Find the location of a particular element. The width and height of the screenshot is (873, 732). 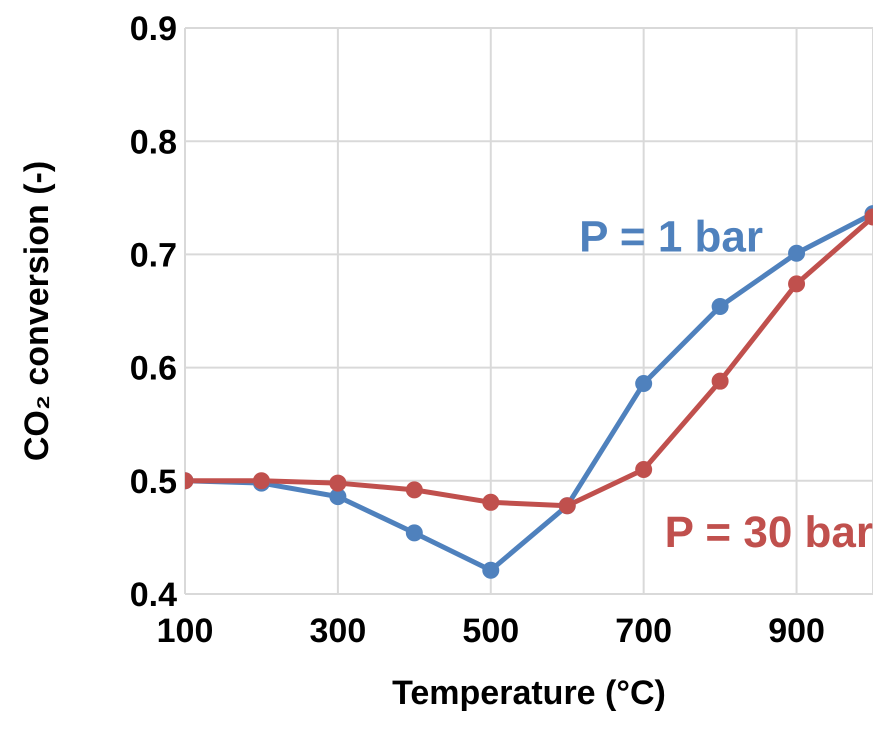

x-tick-label: 700 is located at coordinates (643, 631).